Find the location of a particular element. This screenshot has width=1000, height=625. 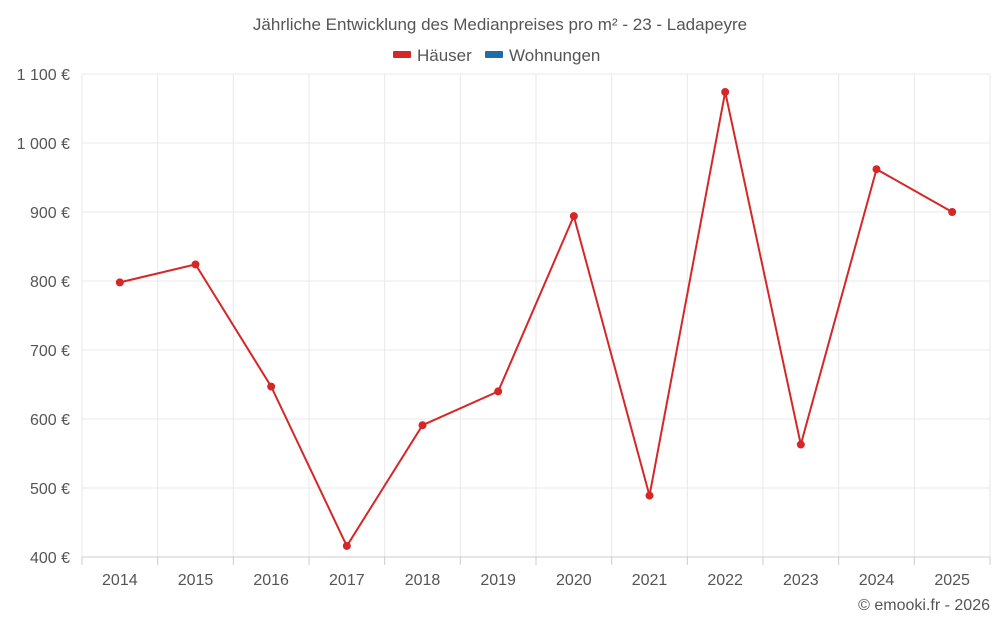

legend-label-haeuser: Häuser is located at coordinates (444, 55).